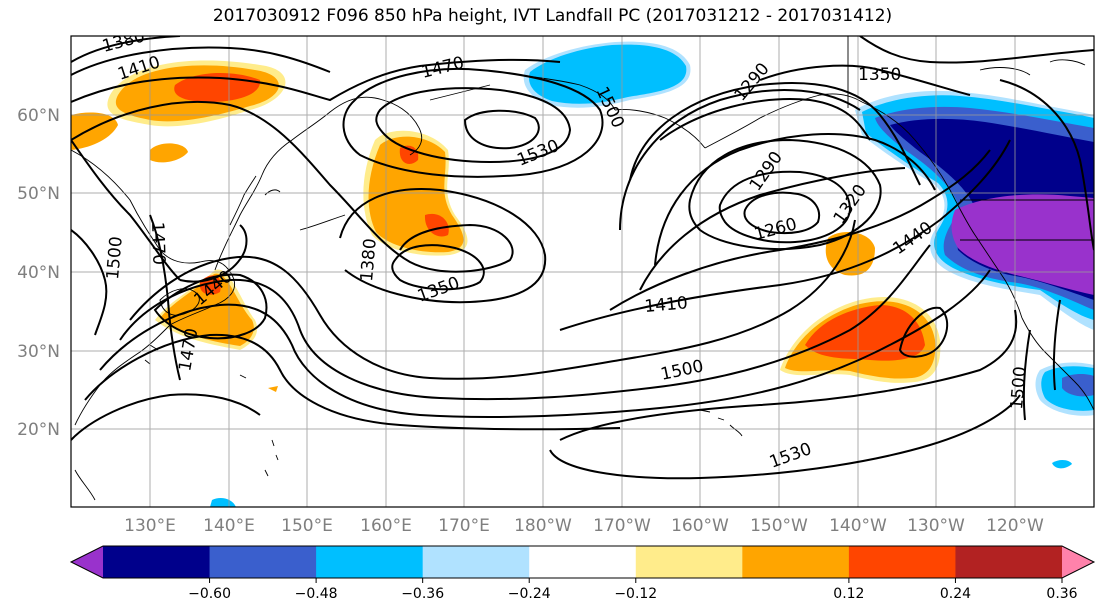 This screenshot has height=601, width=1105. I want to click on colorbar-tick-label: −0.60, so click(209, 593).